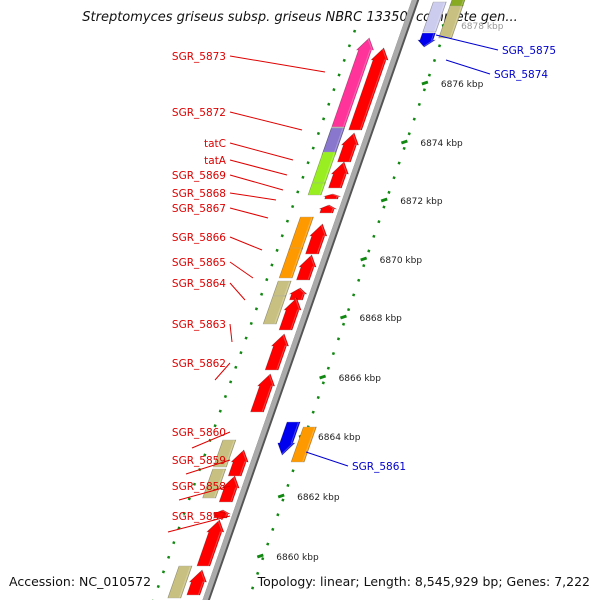  Describe the element at coordinates (199, 113) in the screenshot. I see `gene-label: SGR_5872` at that location.